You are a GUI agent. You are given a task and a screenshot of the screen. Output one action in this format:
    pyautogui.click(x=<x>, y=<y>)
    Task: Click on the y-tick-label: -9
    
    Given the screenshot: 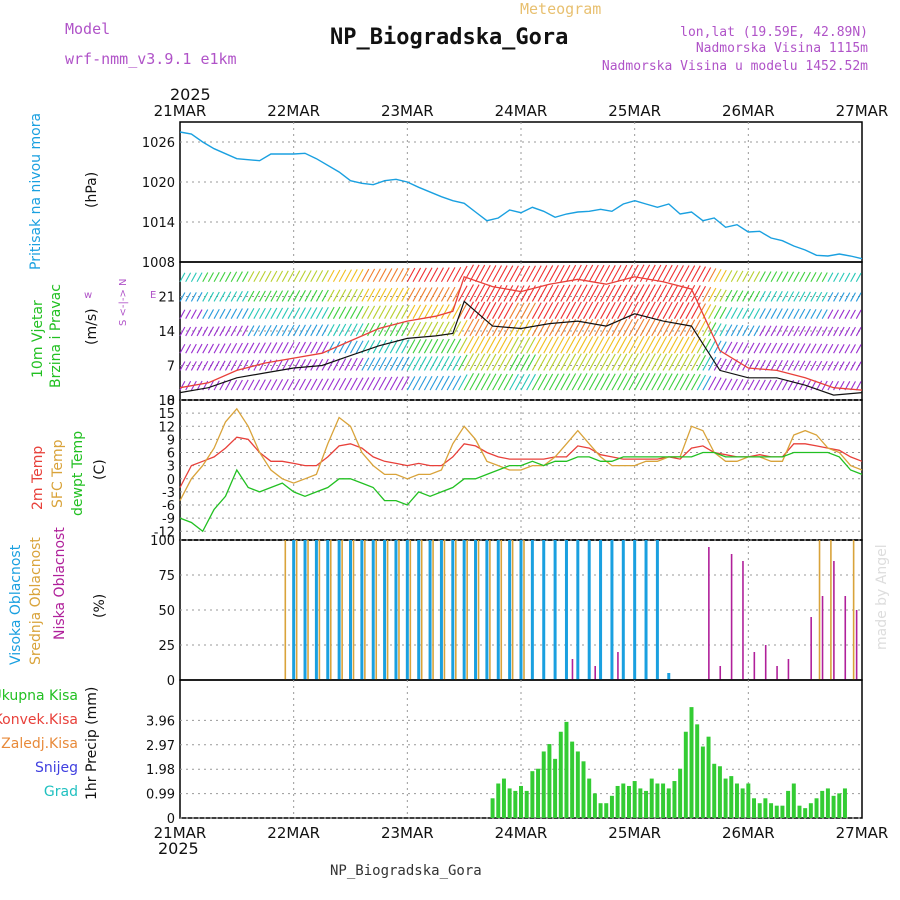 What is the action you would take?
    pyautogui.click(x=168, y=519)
    